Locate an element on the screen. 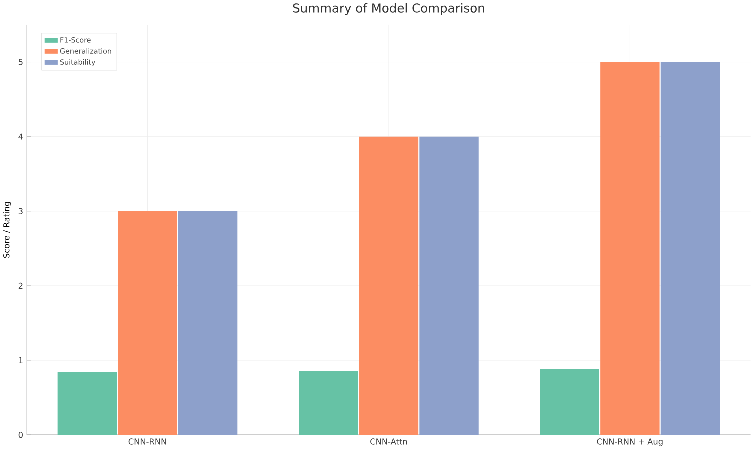 This screenshot has width=751, height=450. chart-title: Summary of Model Comparison is located at coordinates (388, 9).